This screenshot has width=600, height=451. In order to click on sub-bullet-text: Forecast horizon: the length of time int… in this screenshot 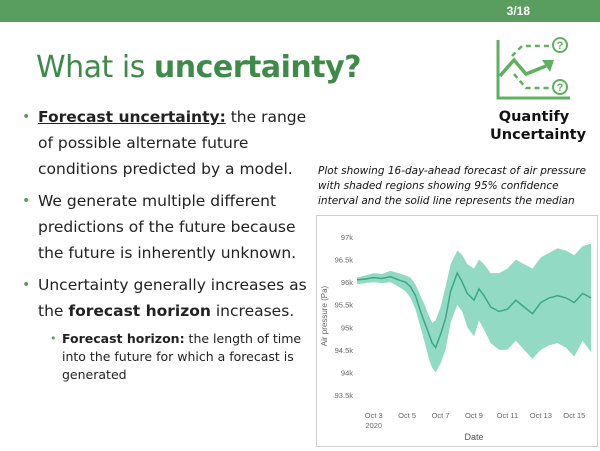, I will do `click(189, 357)`.